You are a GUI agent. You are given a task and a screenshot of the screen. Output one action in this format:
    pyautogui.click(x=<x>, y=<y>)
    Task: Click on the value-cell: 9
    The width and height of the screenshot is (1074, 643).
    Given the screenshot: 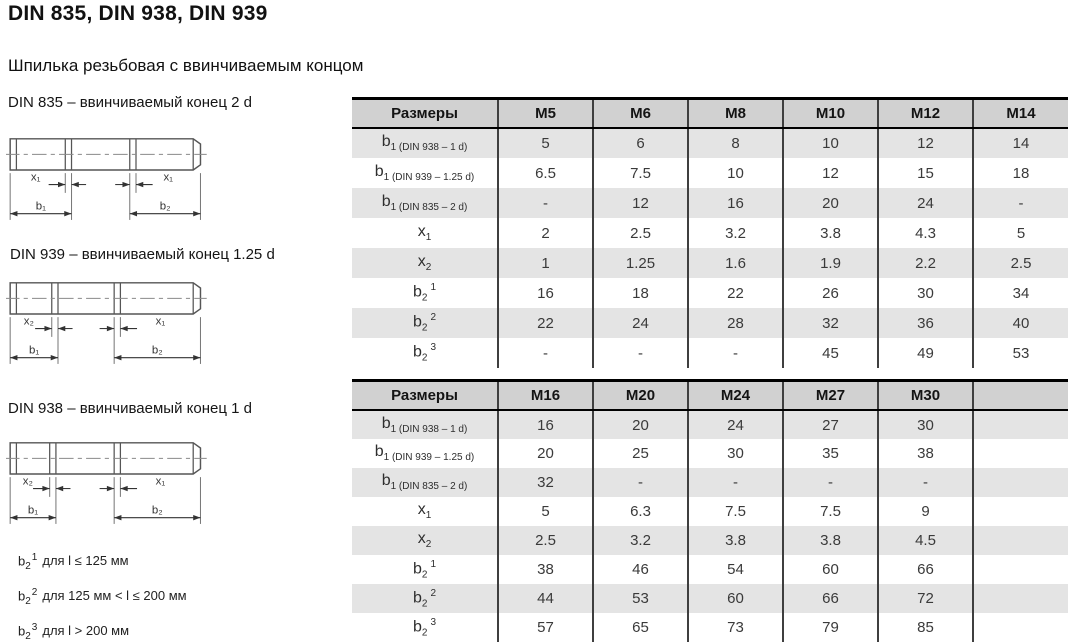 What is the action you would take?
    pyautogui.click(x=926, y=511)
    